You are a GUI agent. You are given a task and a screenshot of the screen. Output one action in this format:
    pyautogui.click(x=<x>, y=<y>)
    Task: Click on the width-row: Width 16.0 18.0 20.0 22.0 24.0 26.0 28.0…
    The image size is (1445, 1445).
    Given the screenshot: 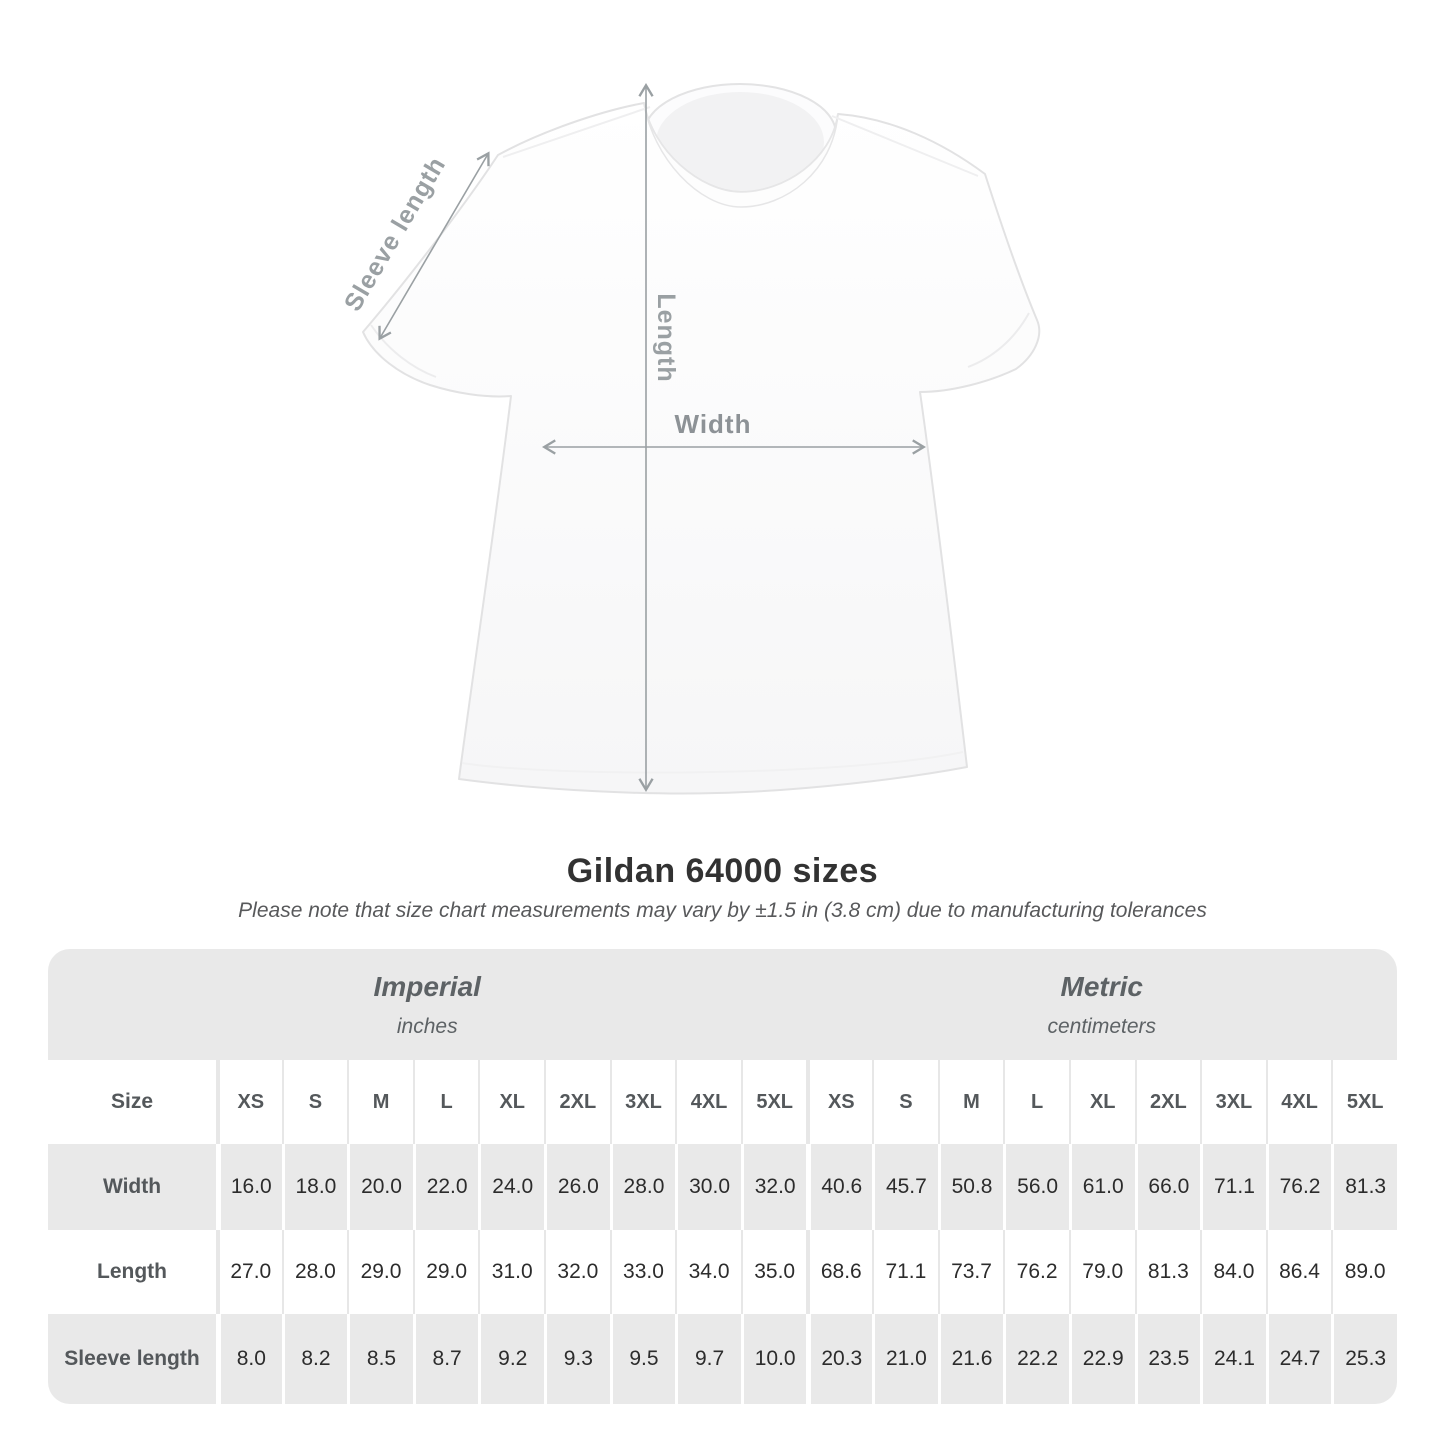 What is the action you would take?
    pyautogui.click(x=722, y=1187)
    